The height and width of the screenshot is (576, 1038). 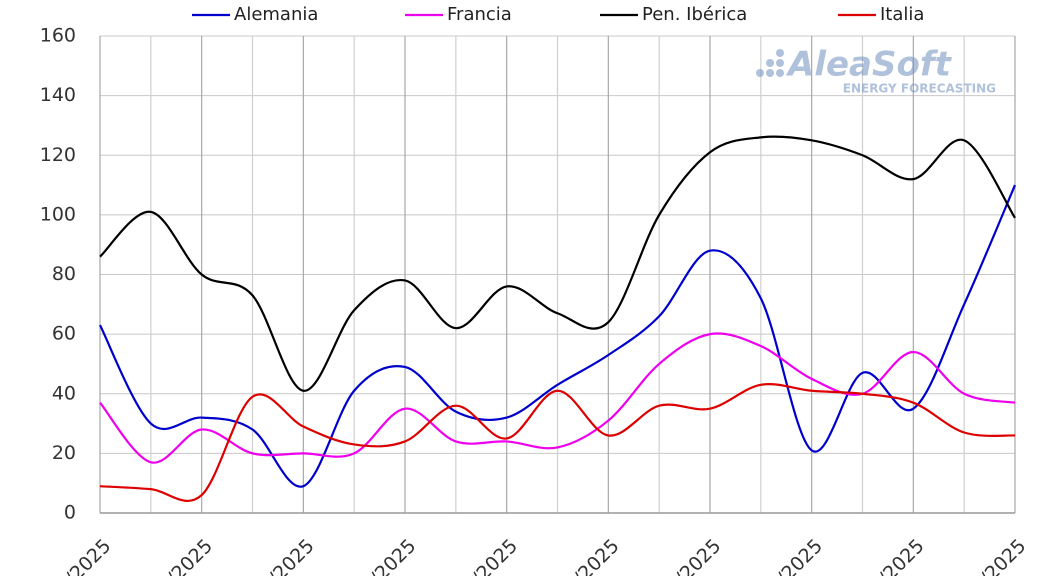 I want to click on y-tick-label: 140, so click(x=58, y=95).